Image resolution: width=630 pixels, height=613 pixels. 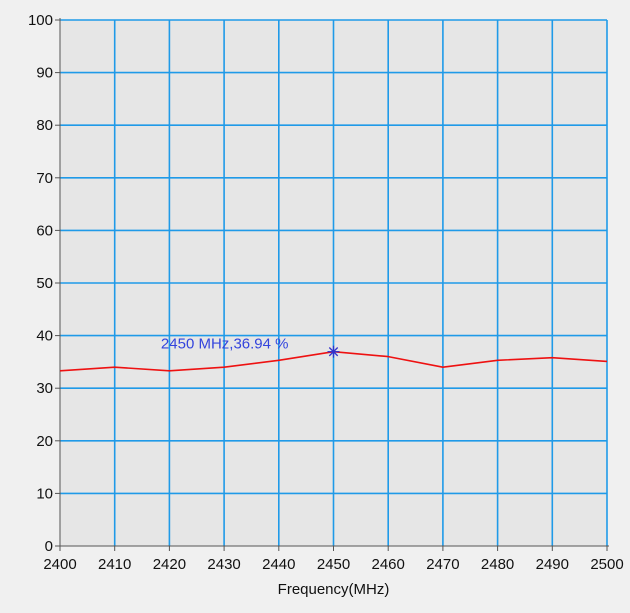 I want to click on marker-point, so click(x=333, y=351).